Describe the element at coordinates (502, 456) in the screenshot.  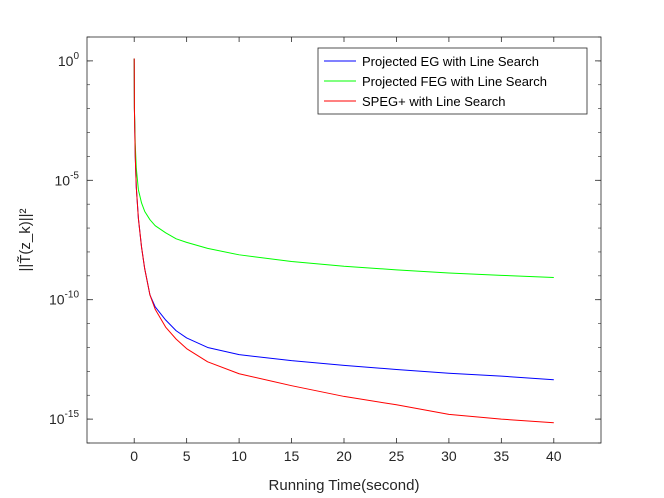
I see `x-tick-label: 35` at that location.